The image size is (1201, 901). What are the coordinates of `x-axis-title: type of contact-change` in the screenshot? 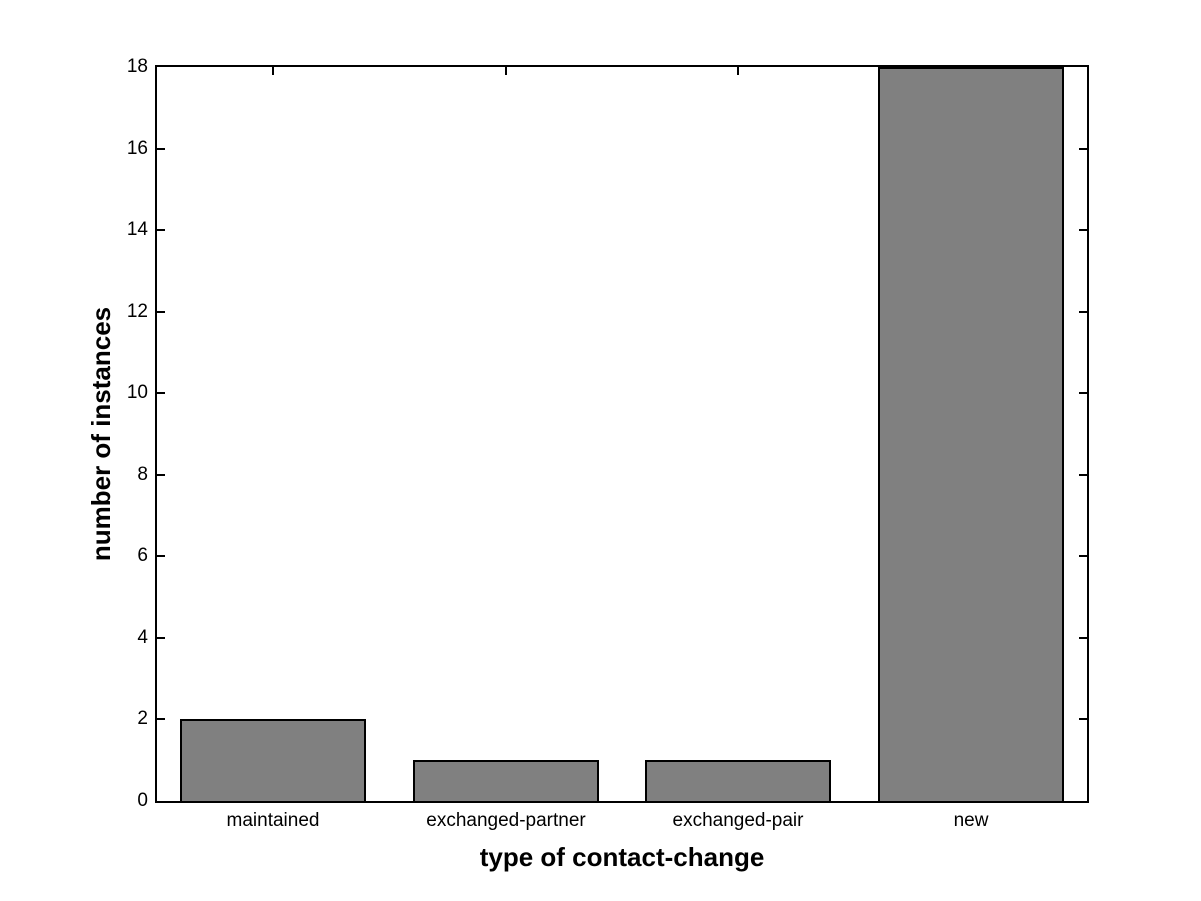 It's located at (622, 857).